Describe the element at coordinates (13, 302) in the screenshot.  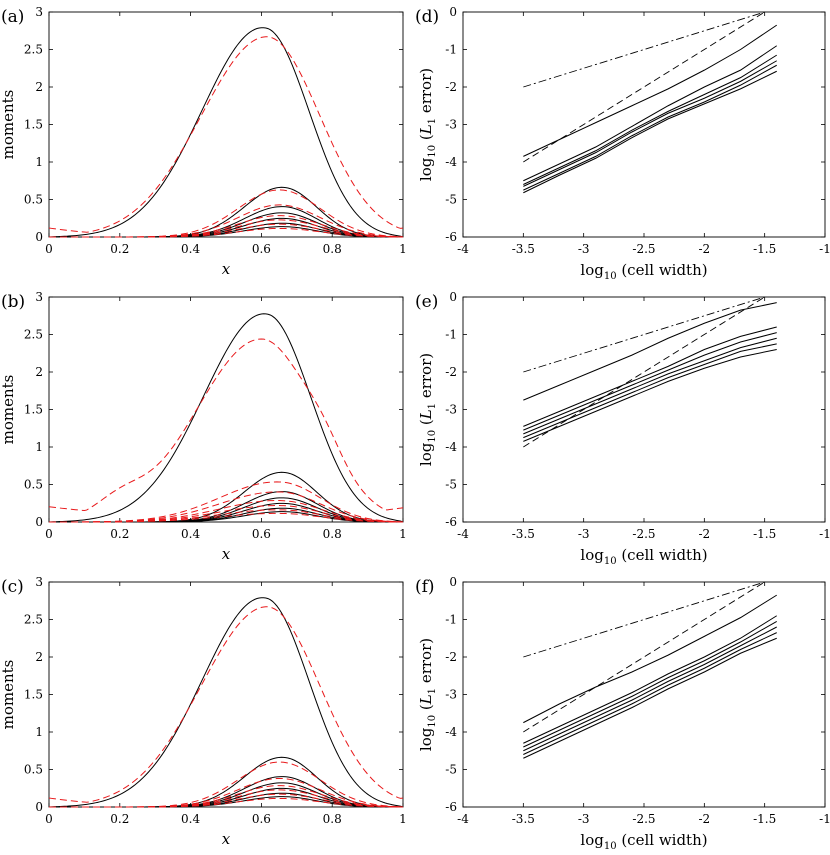
I see `panel-label: (b)` at that location.